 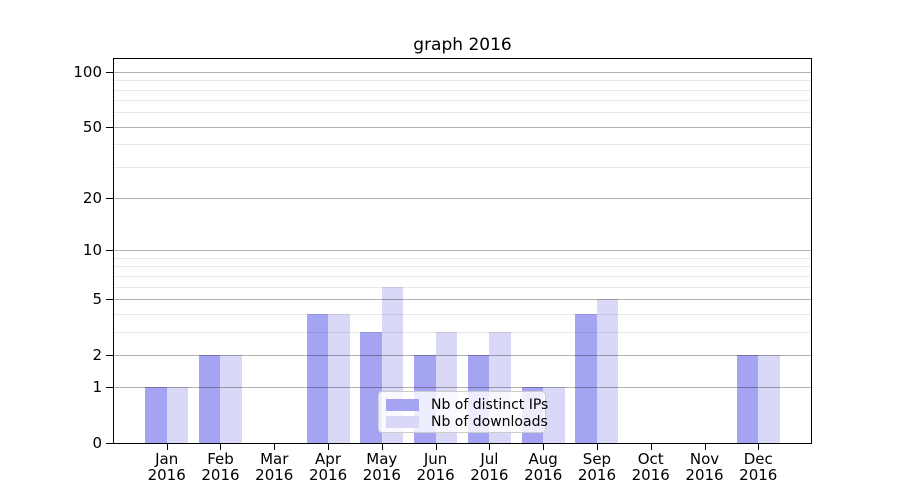 I want to click on bar-distinct-ips-dec, so click(x=747, y=398).